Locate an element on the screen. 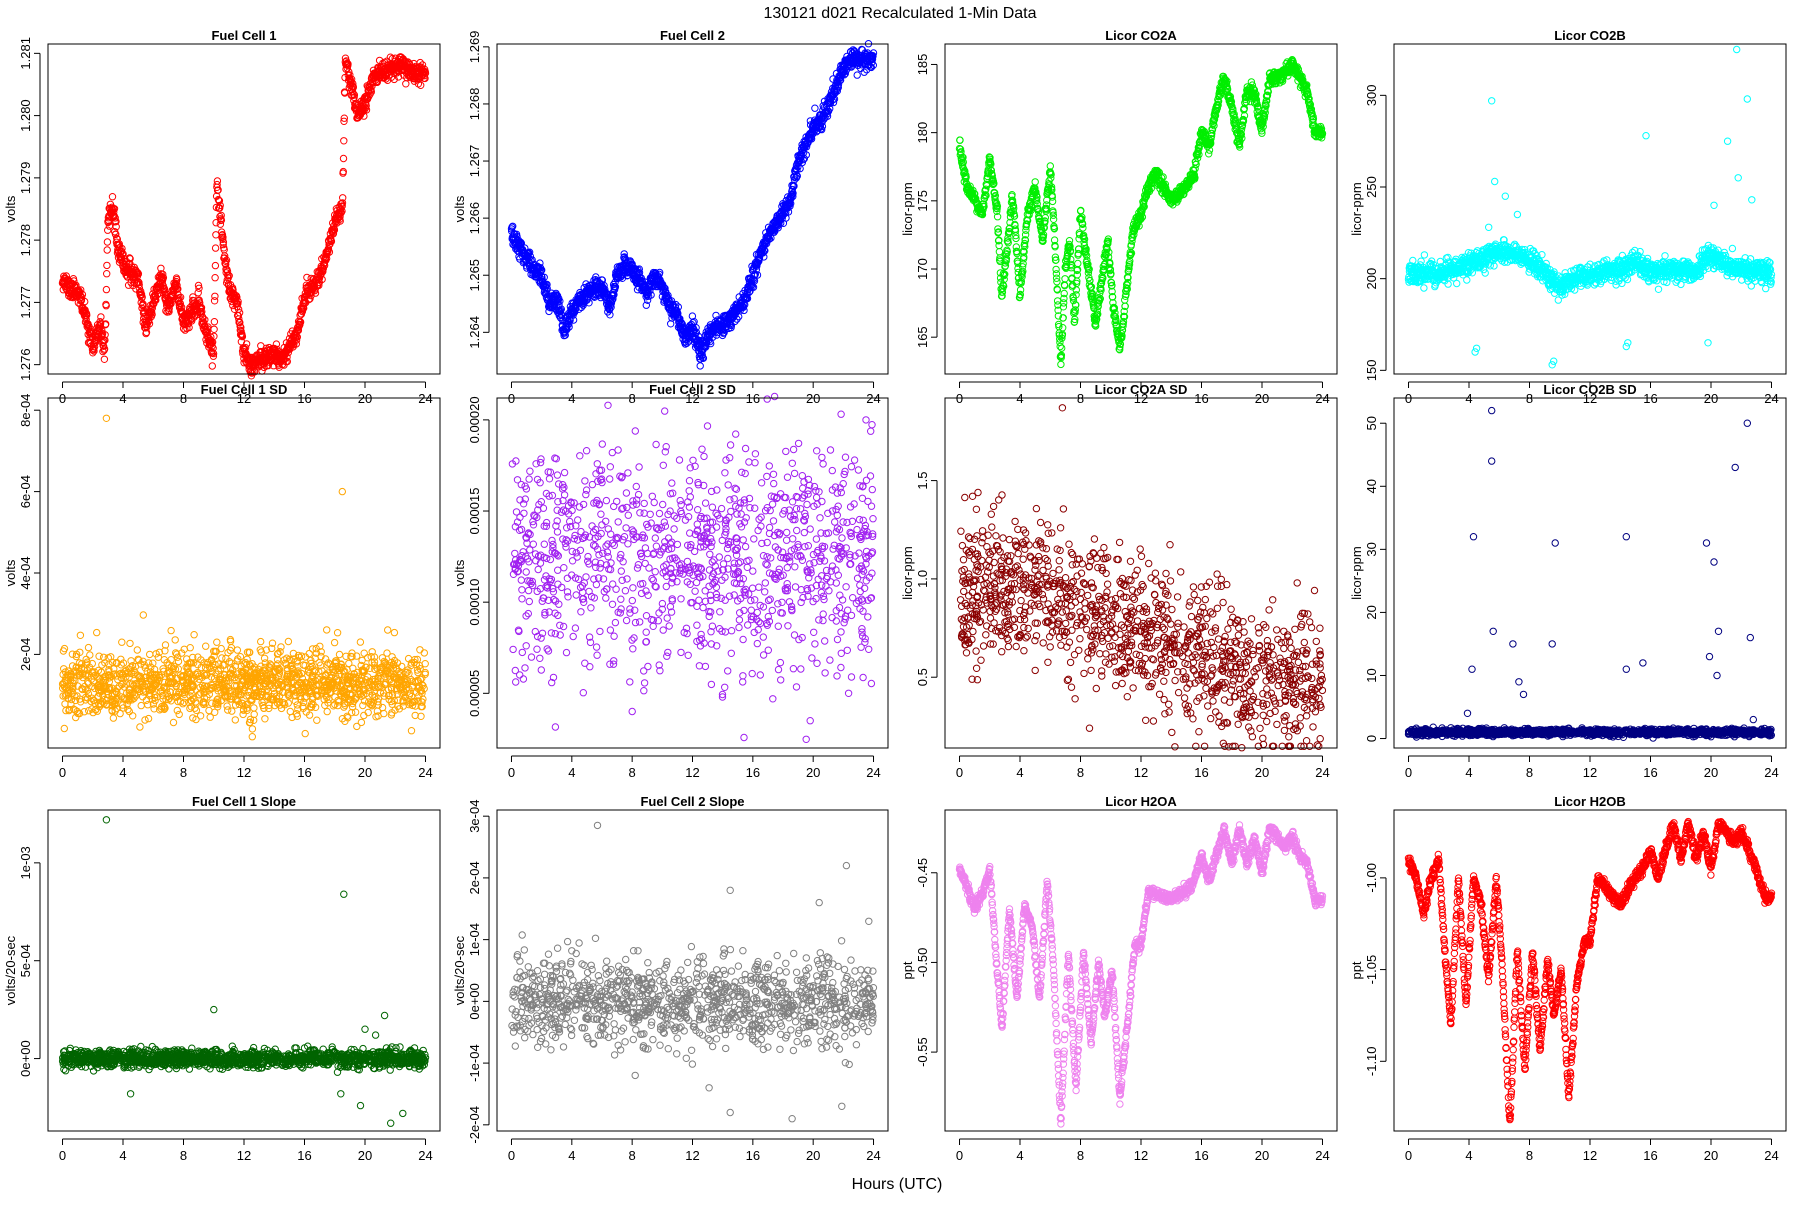 Image resolution: width=1800 pixels, height=1205 pixels. y-tick-label: 1.279 is located at coordinates (25, 178).